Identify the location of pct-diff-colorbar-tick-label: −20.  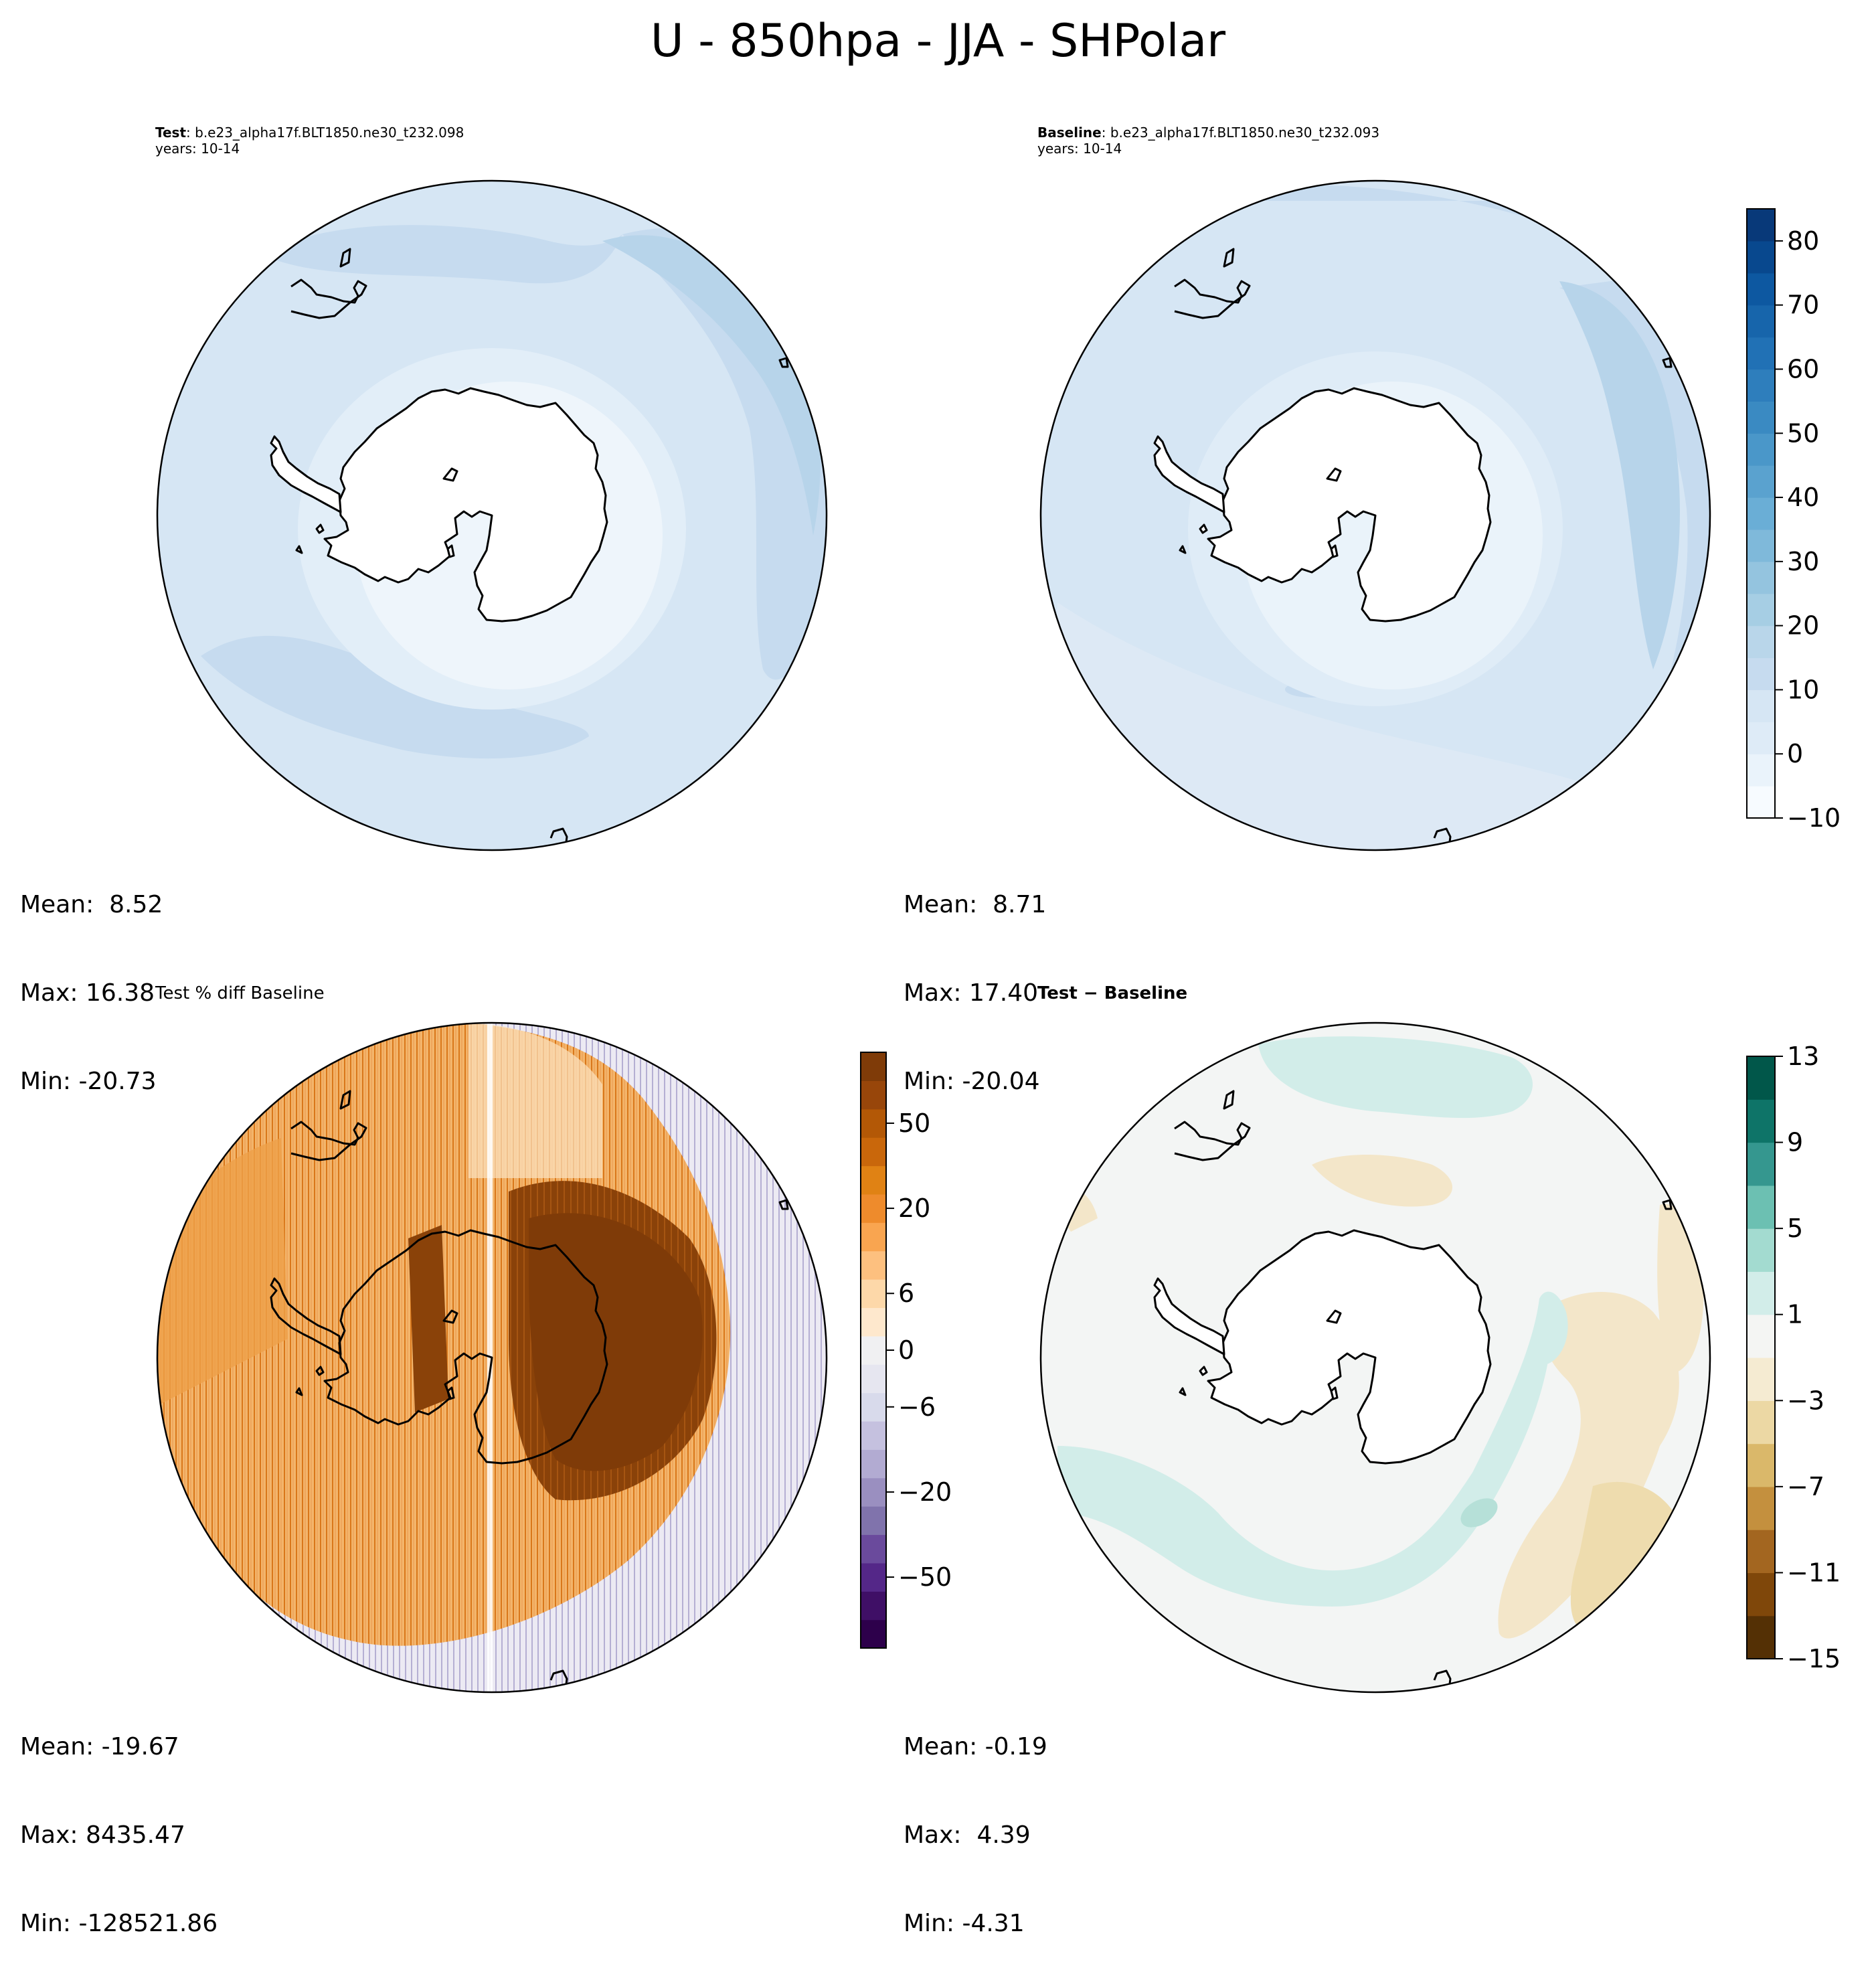
(925, 1492).